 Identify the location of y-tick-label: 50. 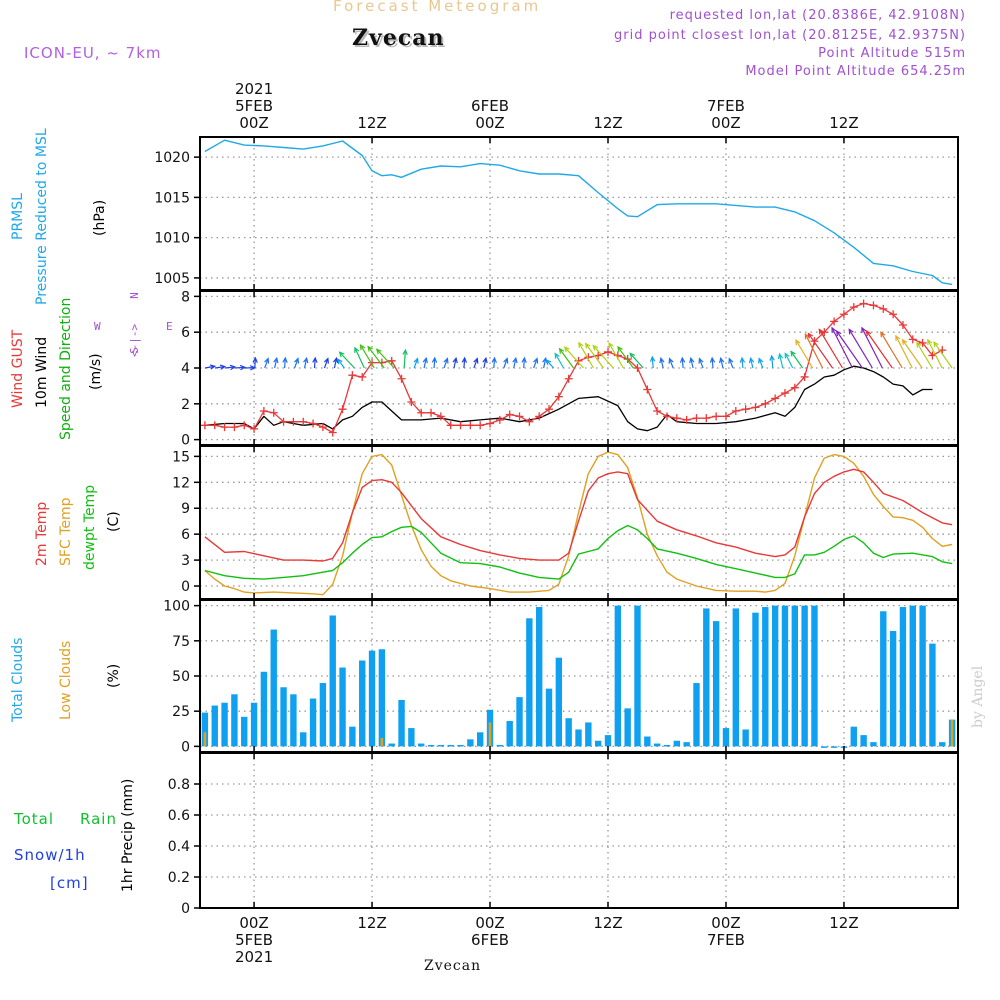
(181, 677).